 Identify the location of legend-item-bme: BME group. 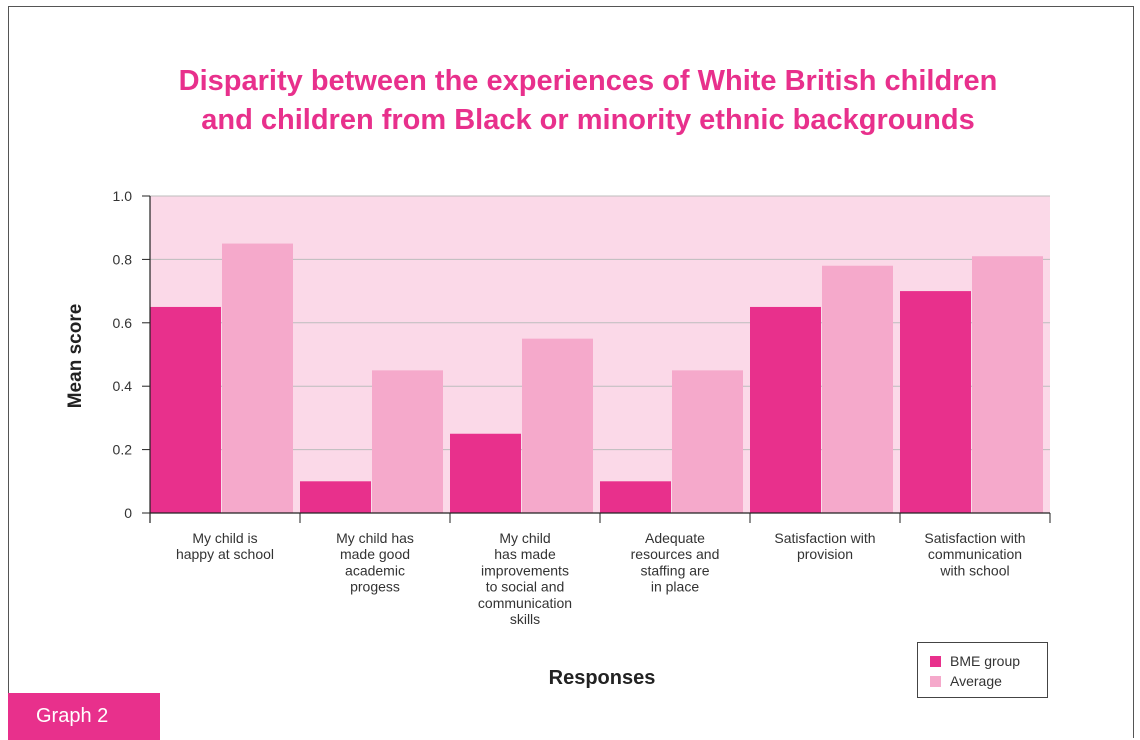
(988, 661).